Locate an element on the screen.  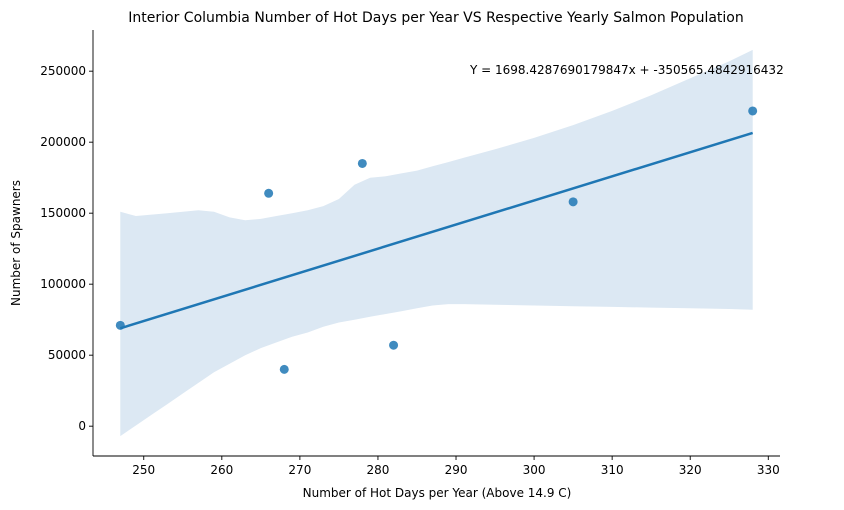
x-ticks-layer: 250 260 270 280 290 300 310 320 330 is located at coordinates (456, 466).